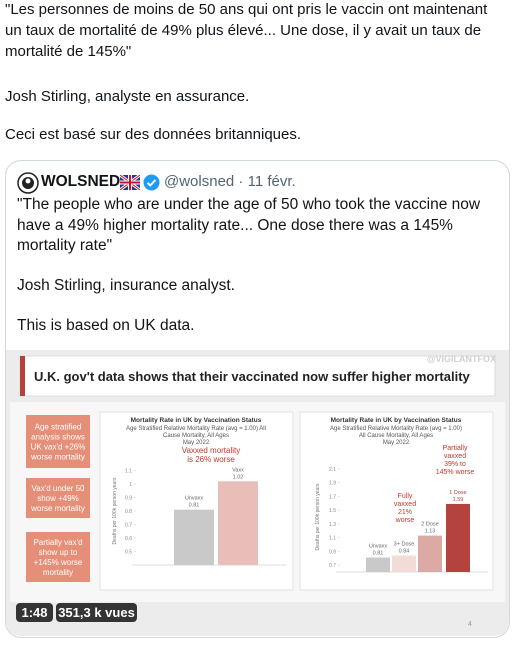  Describe the element at coordinates (455, 472) in the screenshot. I see `annotation: 145% worse` at that location.